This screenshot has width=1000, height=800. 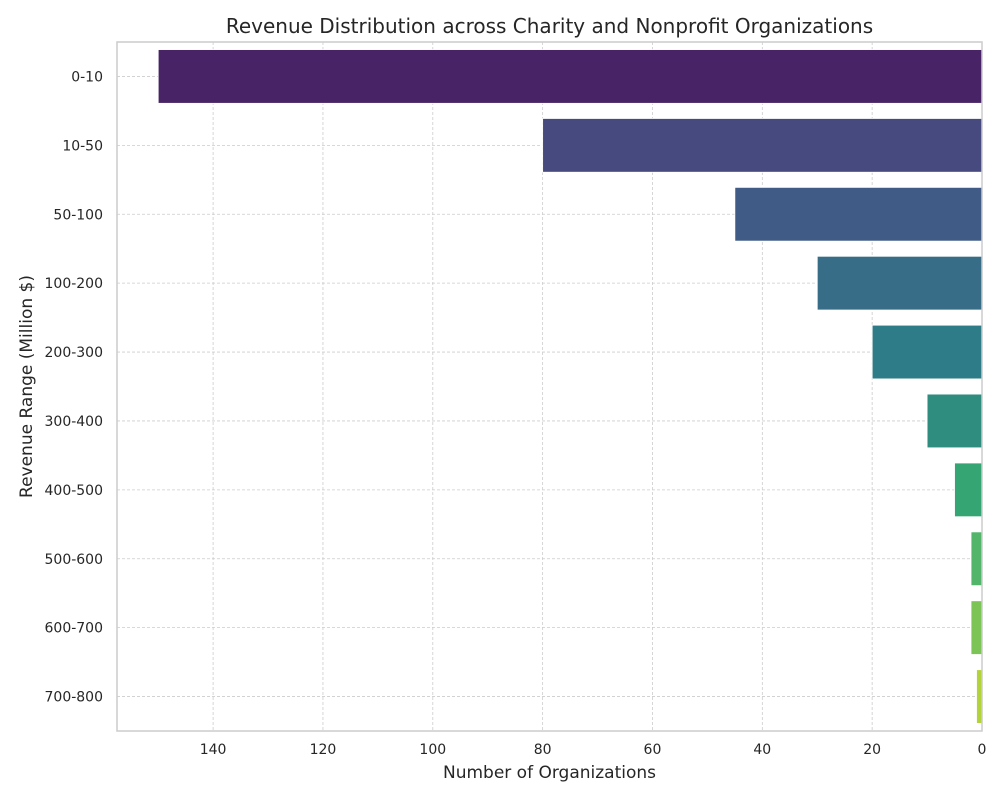 I want to click on y-tick-label: 500-600, so click(x=74, y=560).